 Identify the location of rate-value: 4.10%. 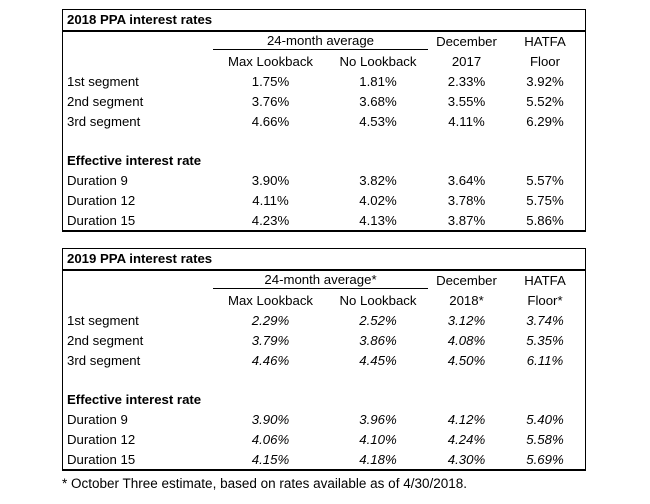
(378, 439).